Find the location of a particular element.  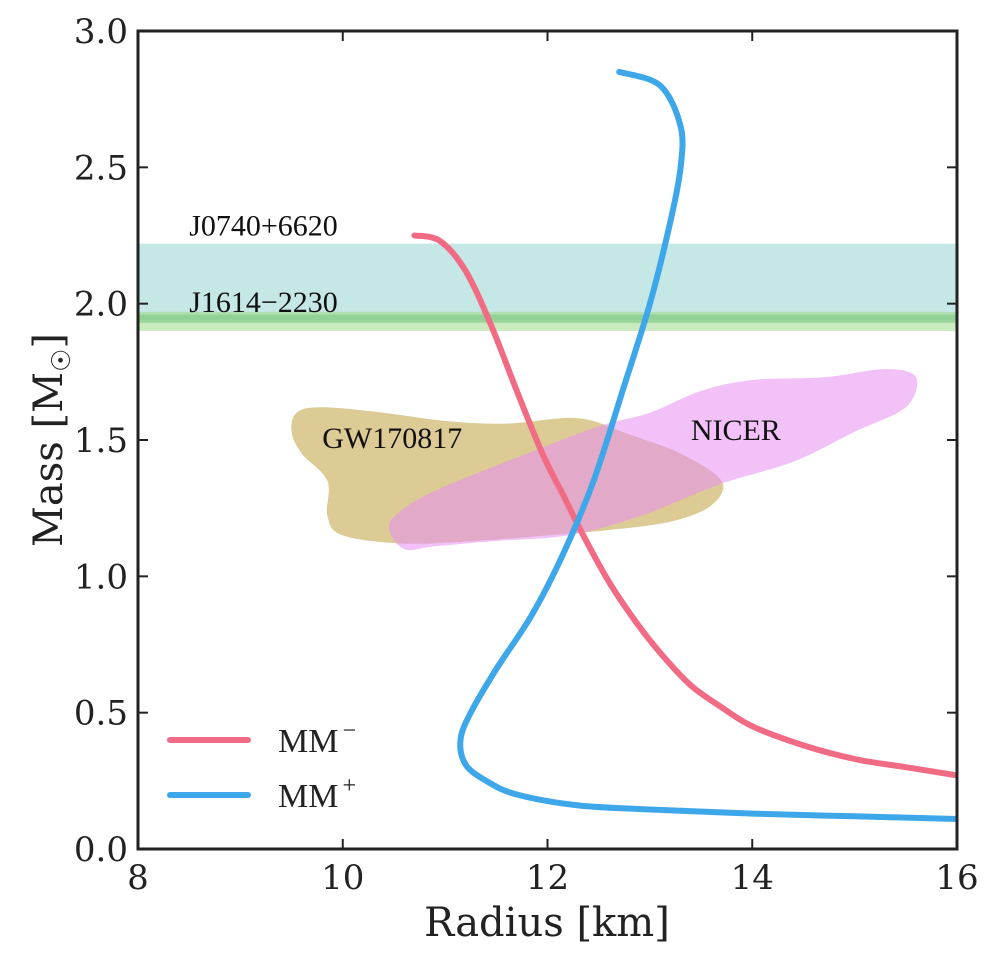

x-tick-label: 10 is located at coordinates (342, 878).